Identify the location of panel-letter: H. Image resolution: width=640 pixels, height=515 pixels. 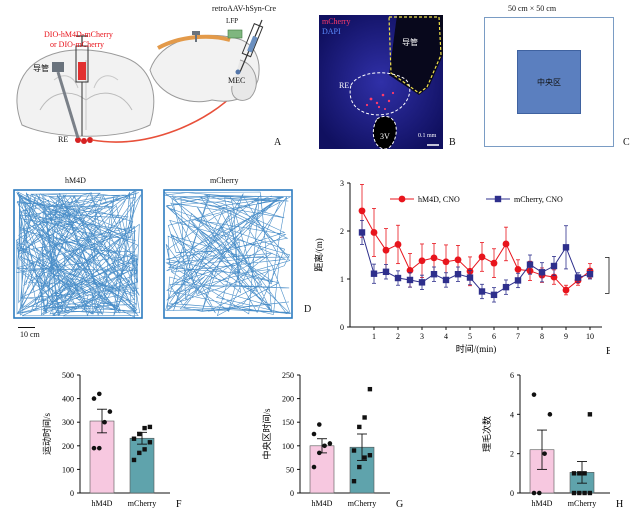
(619, 504).